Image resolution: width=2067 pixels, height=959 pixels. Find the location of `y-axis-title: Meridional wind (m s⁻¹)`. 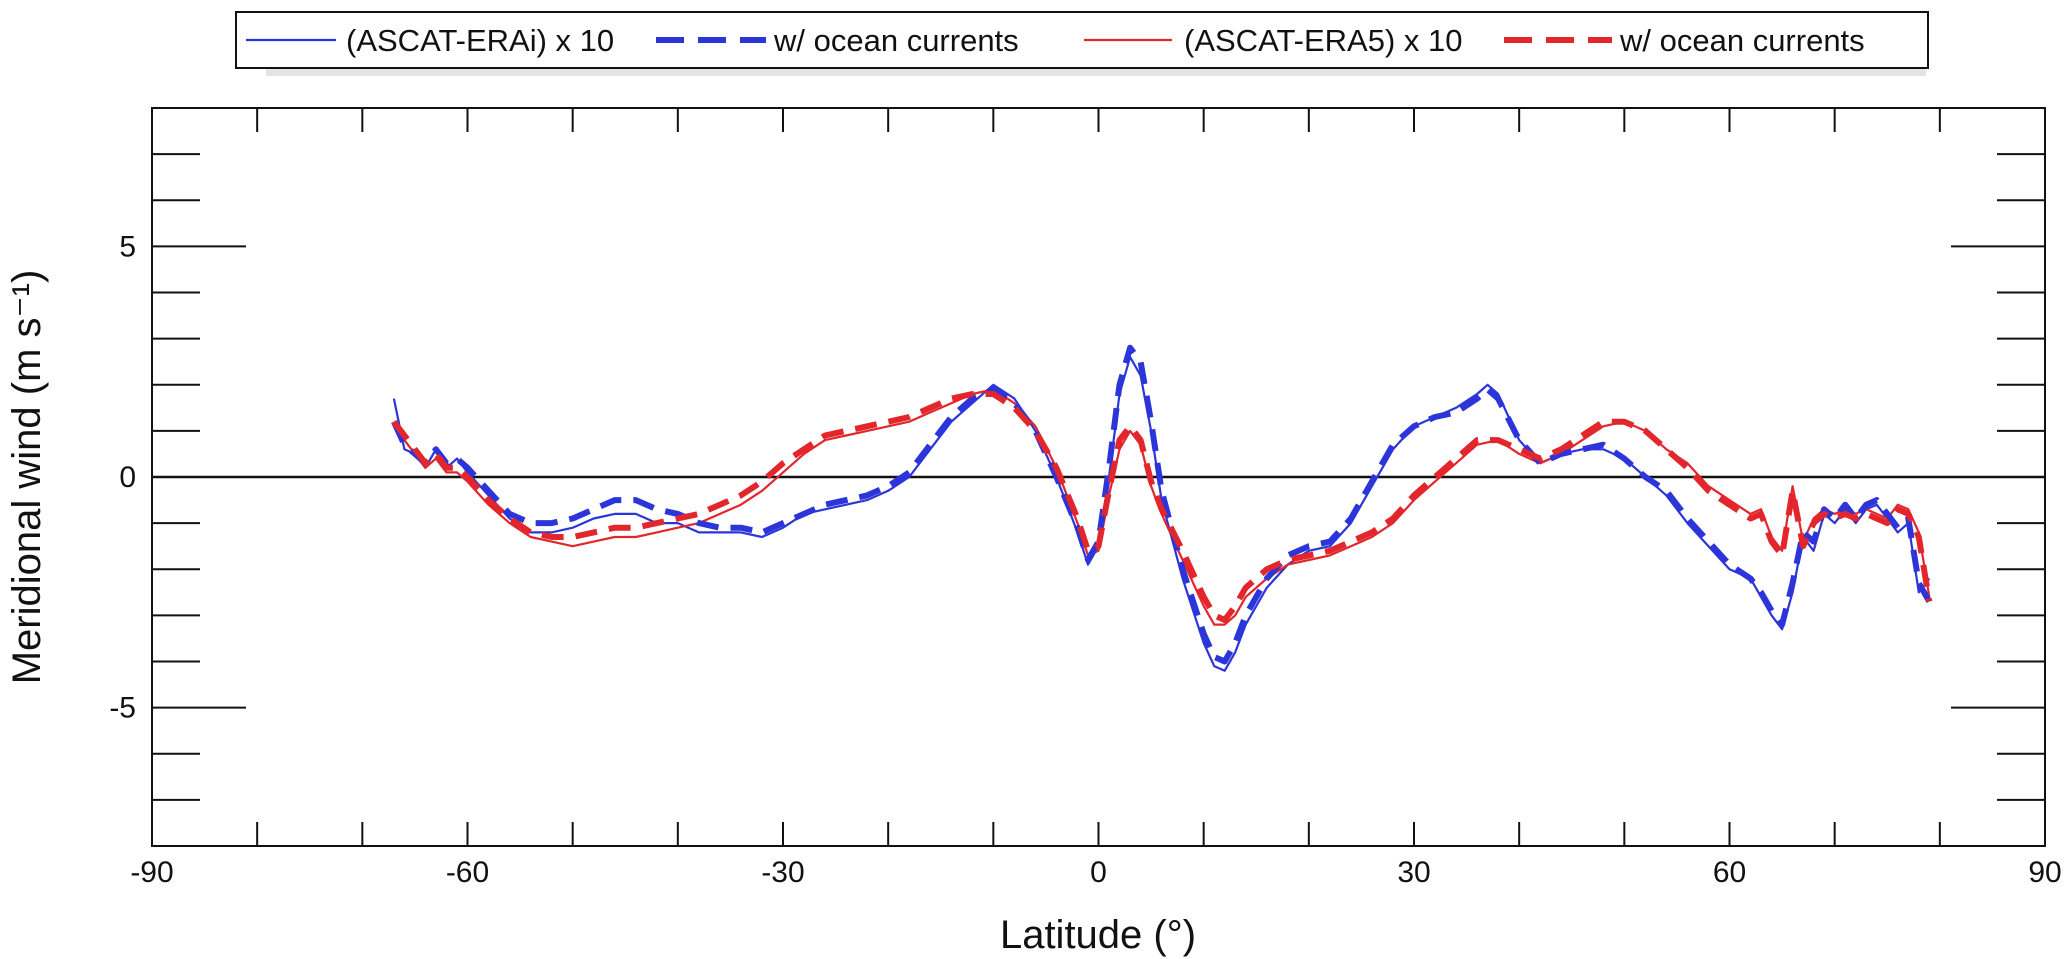

y-axis-title: Meridional wind (m s⁻¹) is located at coordinates (27, 477).